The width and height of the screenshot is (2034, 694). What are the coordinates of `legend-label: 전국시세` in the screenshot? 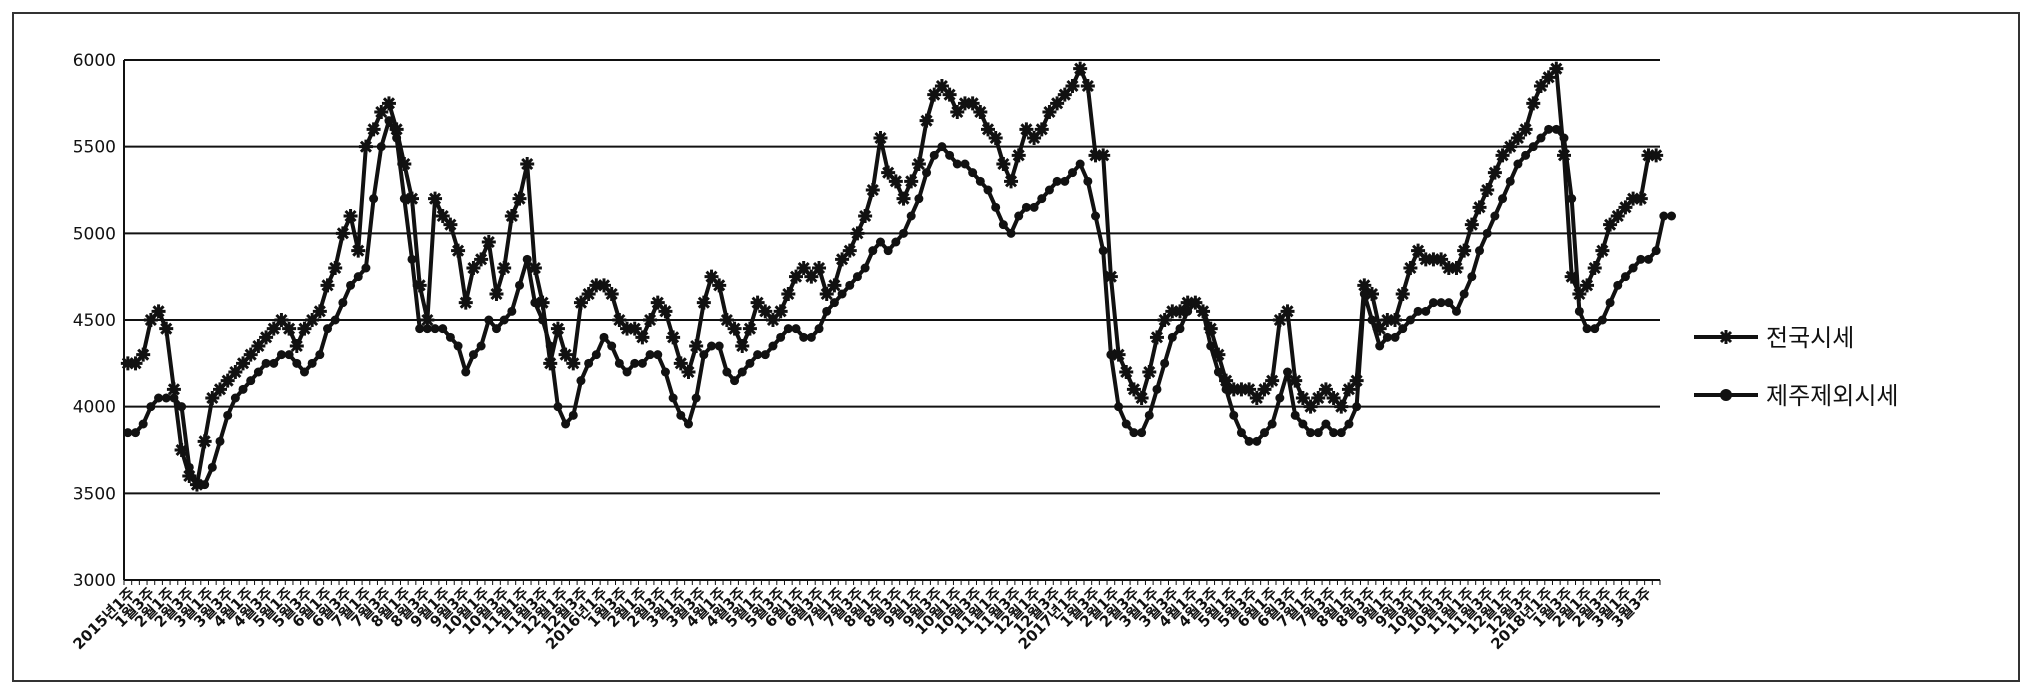 It's located at (1810, 338).